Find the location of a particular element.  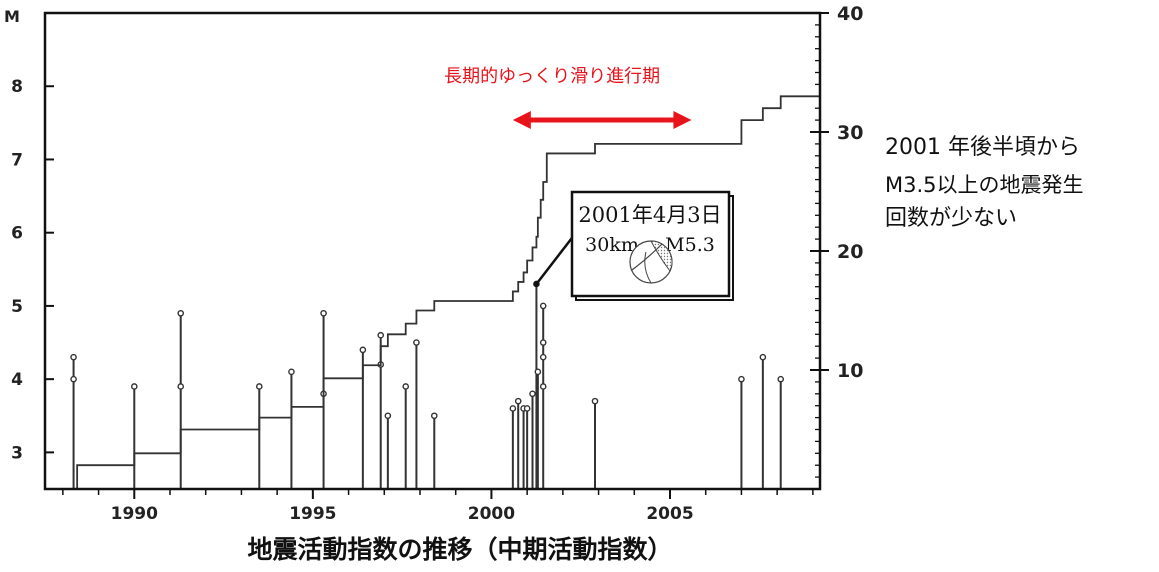

y-right-tick-label: 40 is located at coordinates (850, 14).